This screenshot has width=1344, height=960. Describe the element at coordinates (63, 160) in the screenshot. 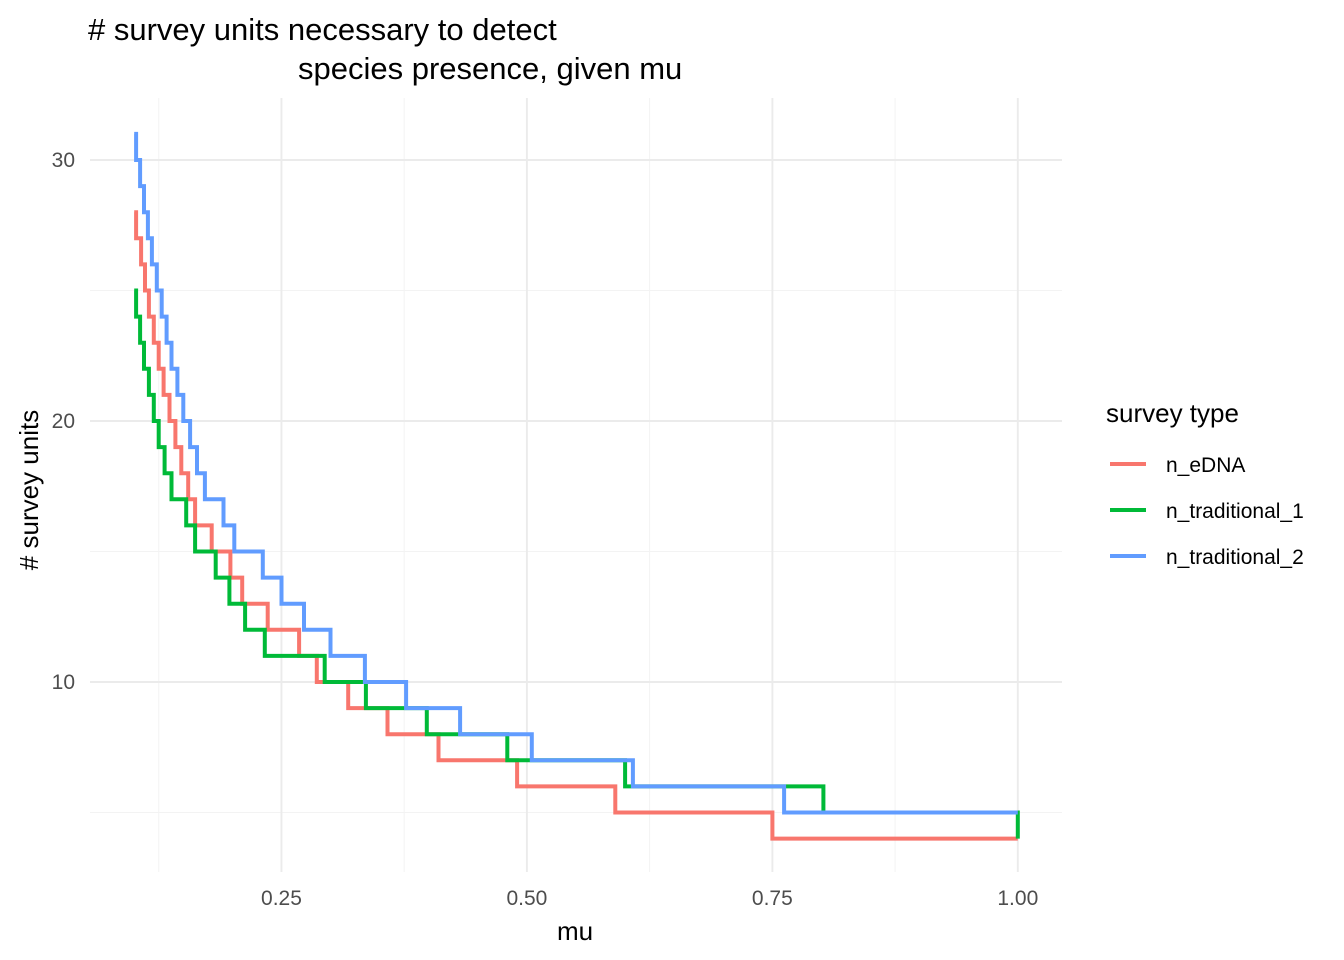

I see `y-tick-label-2: 30` at that location.